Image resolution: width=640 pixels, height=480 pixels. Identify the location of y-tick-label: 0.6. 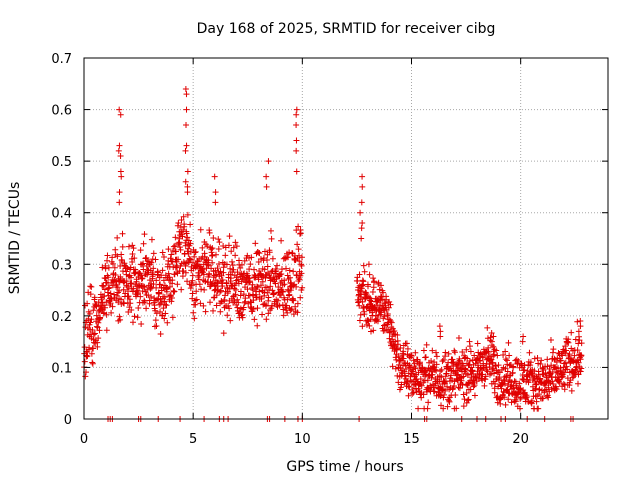
(61, 111).